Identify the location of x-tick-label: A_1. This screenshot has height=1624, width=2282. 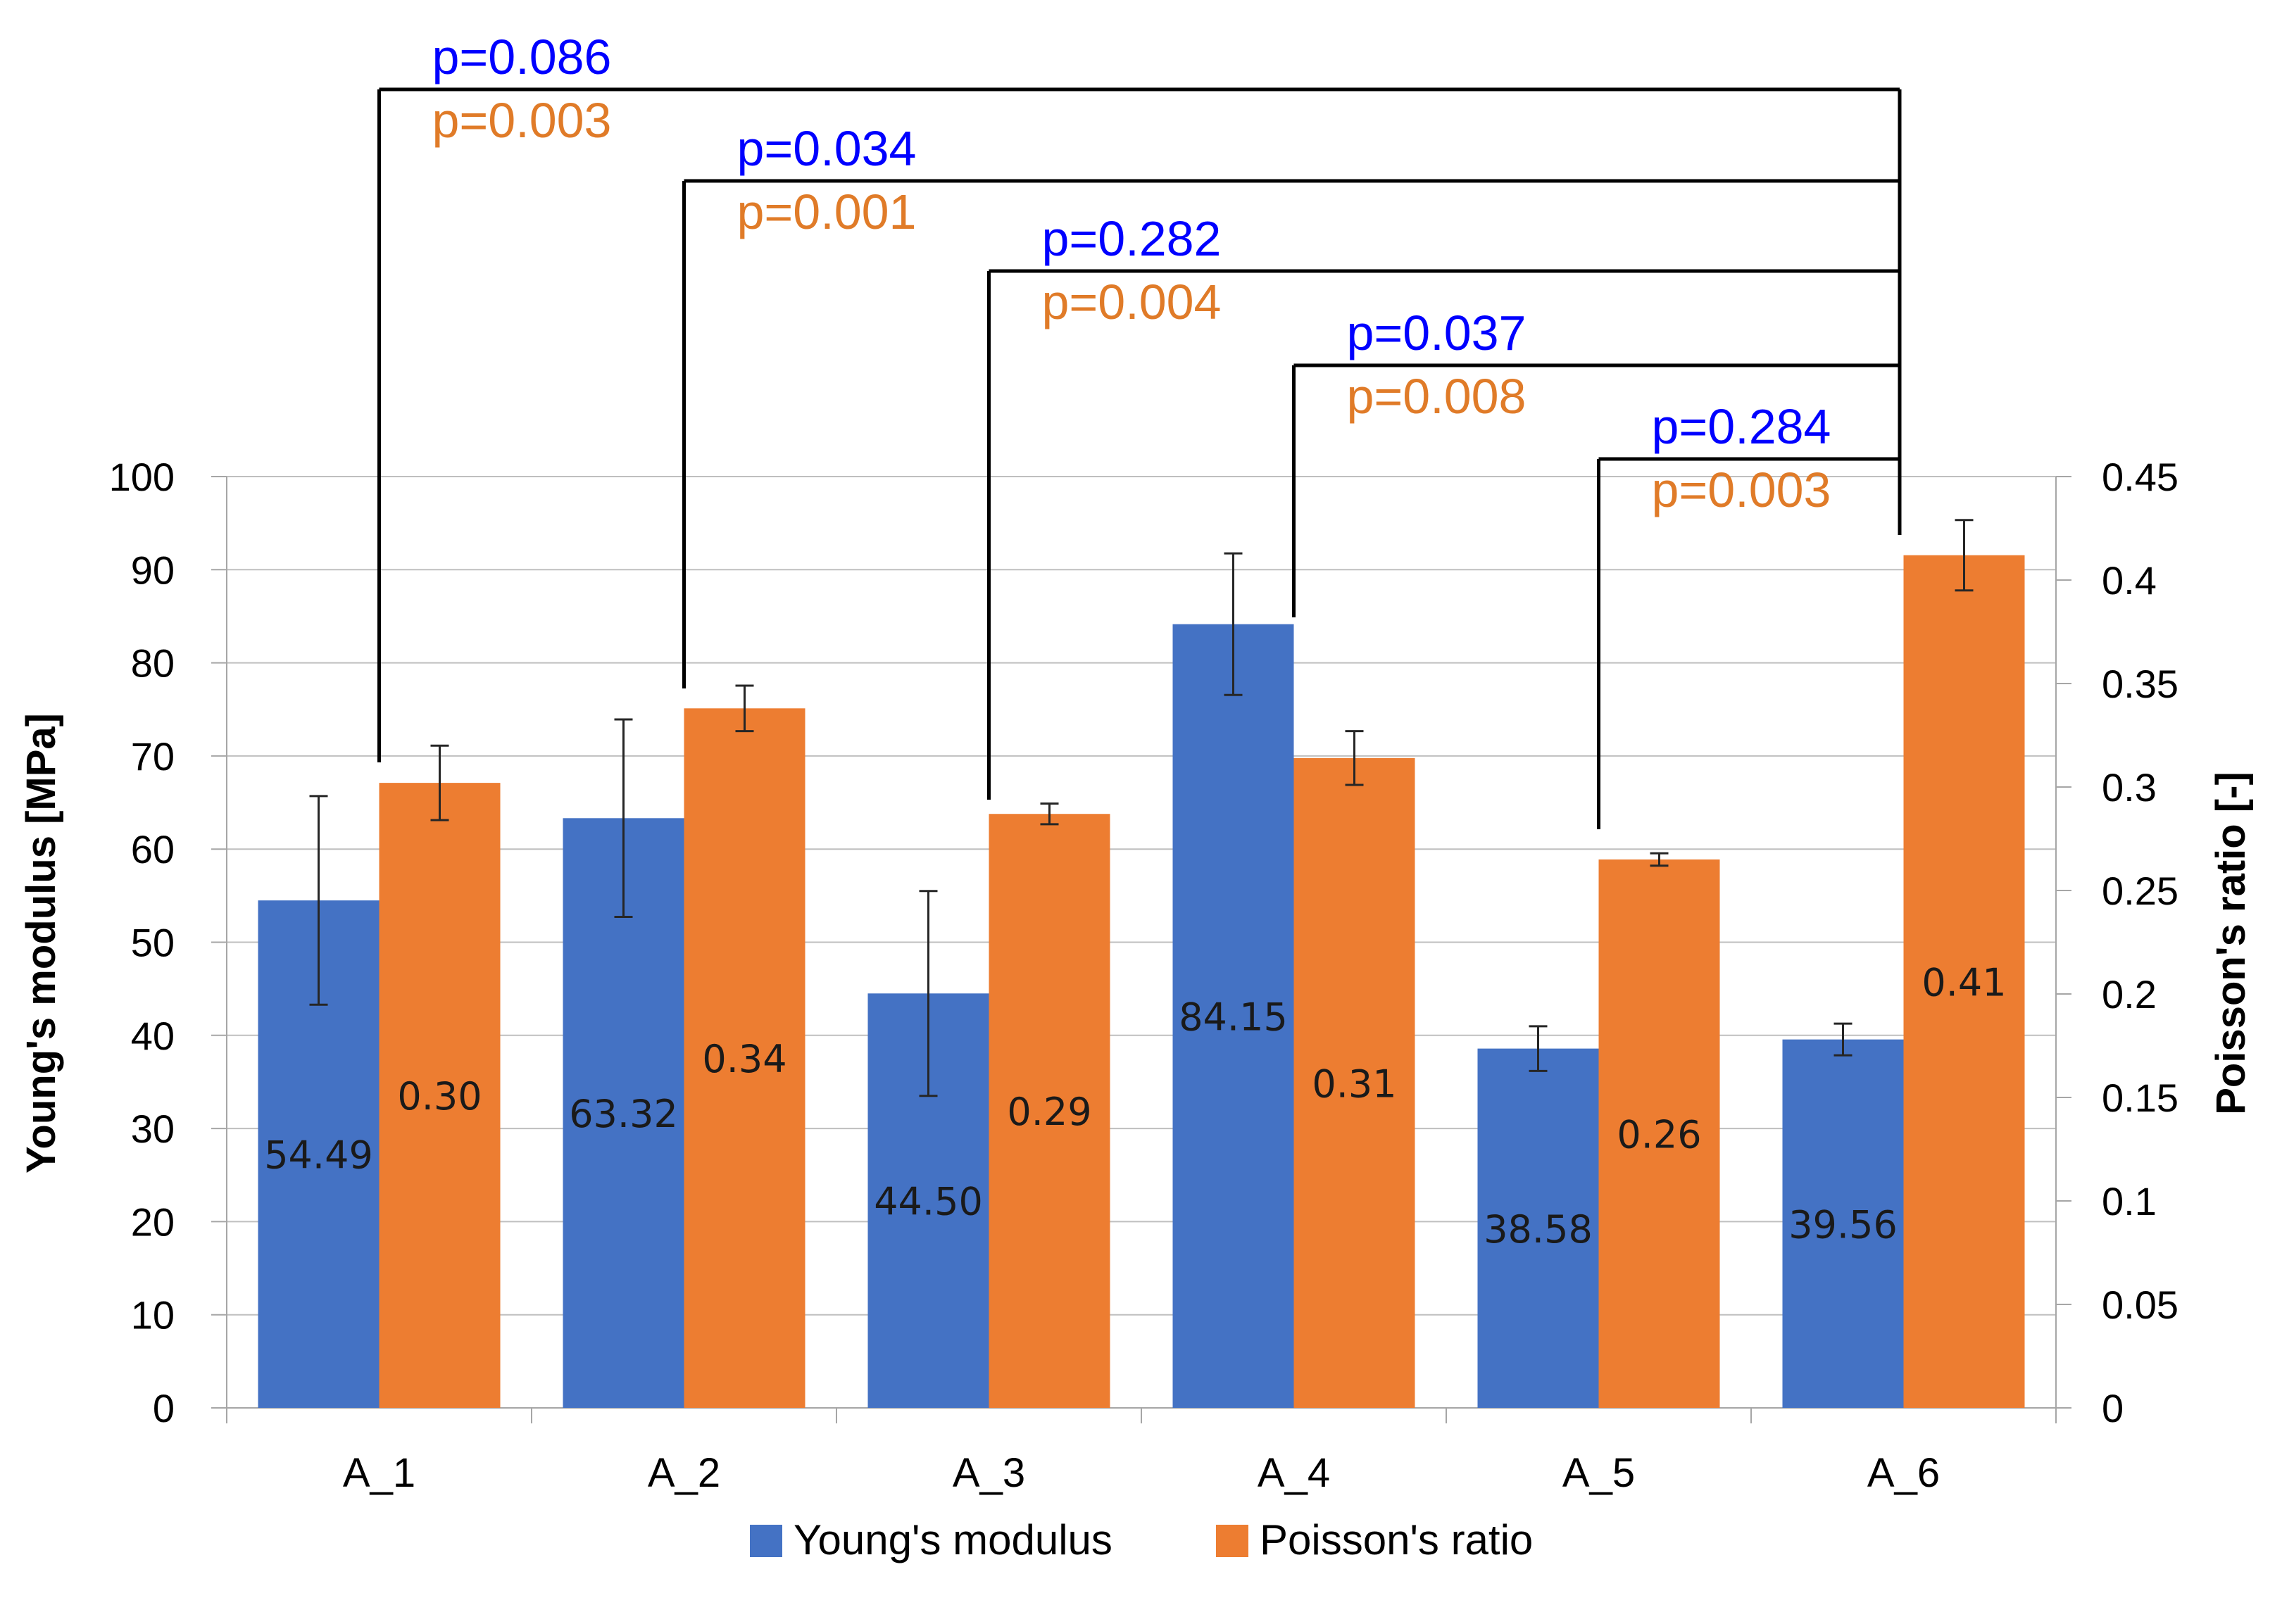
(379, 1473).